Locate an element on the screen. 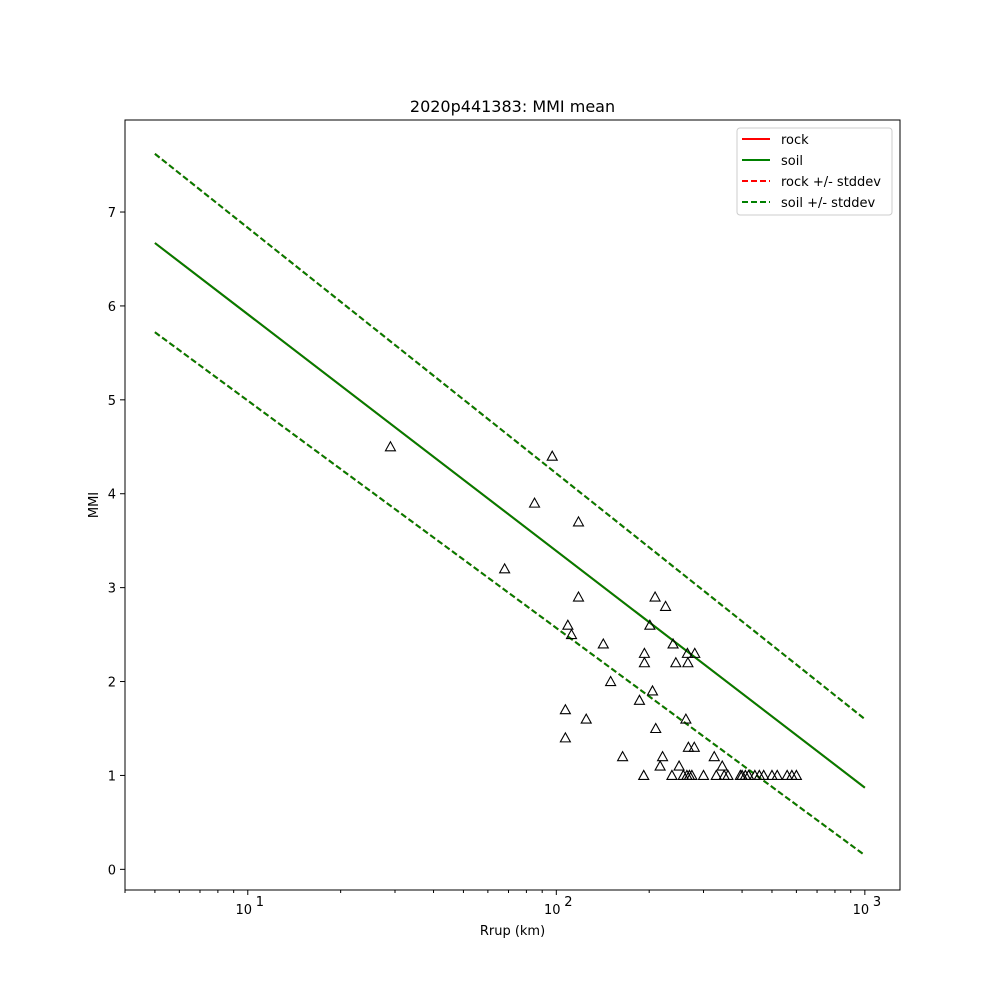  y-tick-label: 1 is located at coordinates (112, 776).